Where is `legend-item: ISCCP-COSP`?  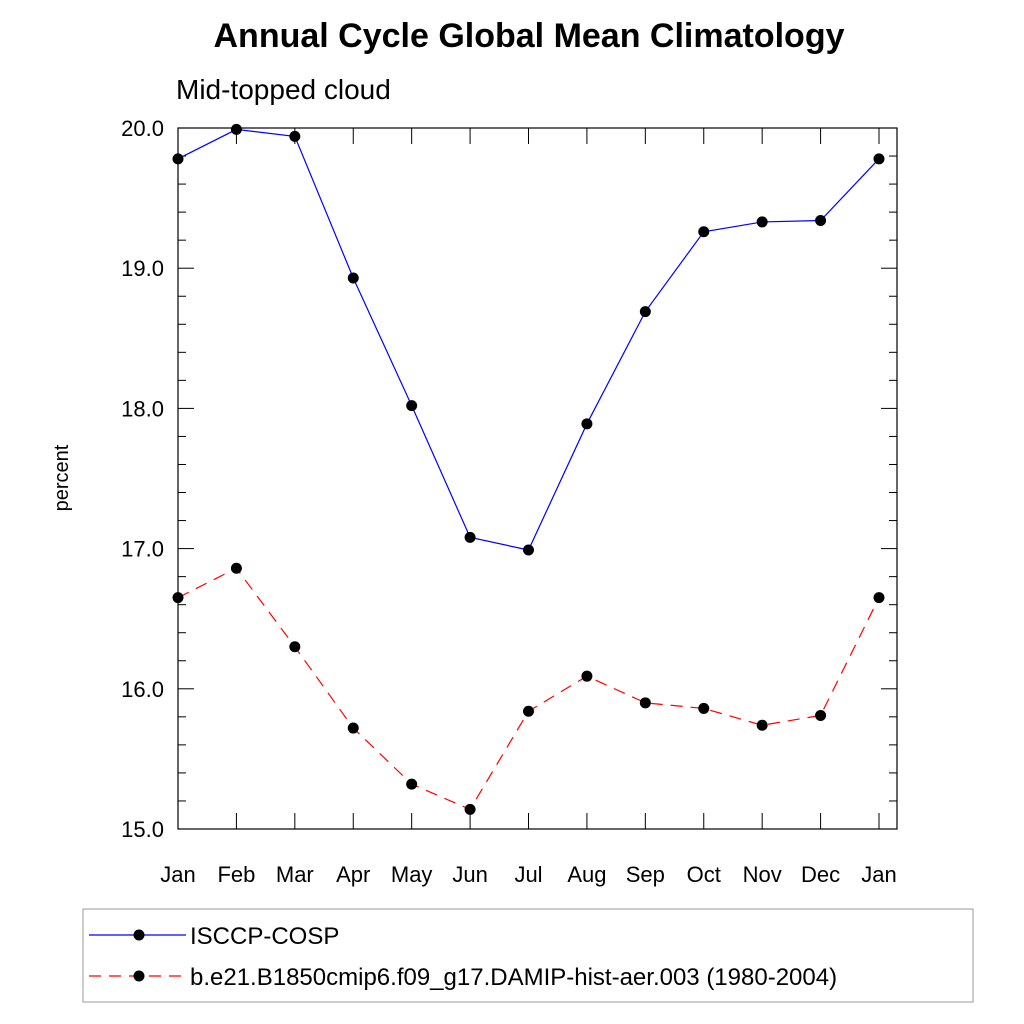 legend-item: ISCCP-COSP is located at coordinates (214, 936).